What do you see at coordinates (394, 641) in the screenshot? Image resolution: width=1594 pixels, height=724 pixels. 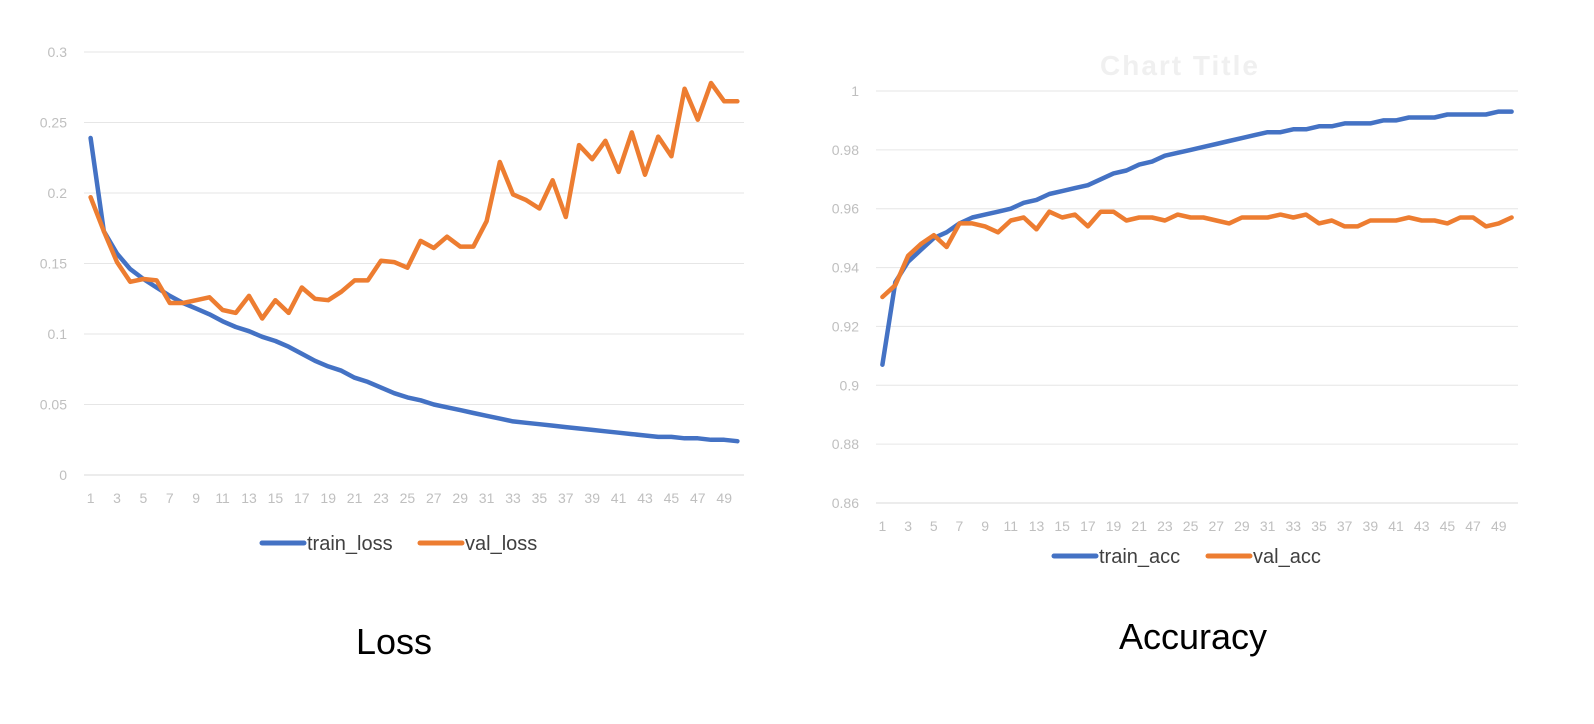 I see `loss-caption: Loss` at bounding box center [394, 641].